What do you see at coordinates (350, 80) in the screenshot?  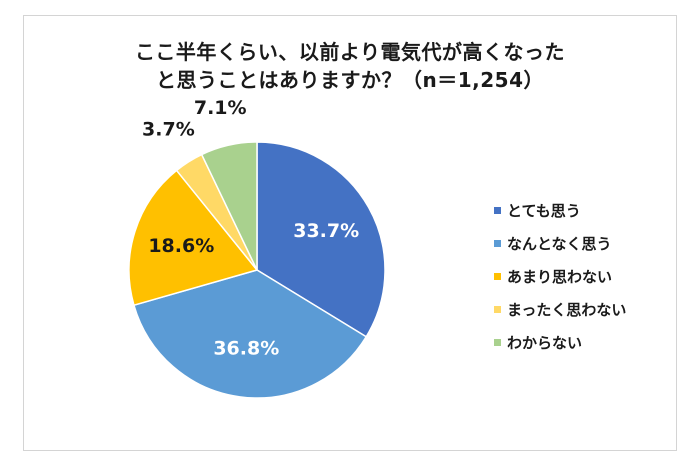 I see `chart-title-line-2: と思うことはありますか？（n＝1,254）` at bounding box center [350, 80].